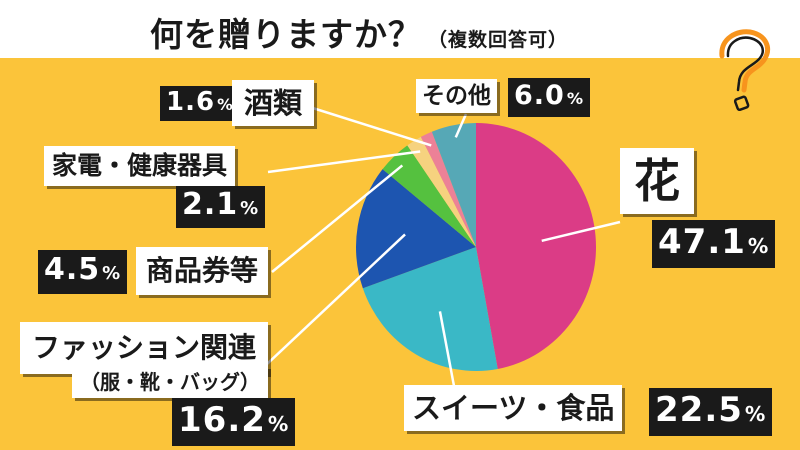  Describe the element at coordinates (327, 307) in the screenshot. I see `leader-line-fashion` at that location.